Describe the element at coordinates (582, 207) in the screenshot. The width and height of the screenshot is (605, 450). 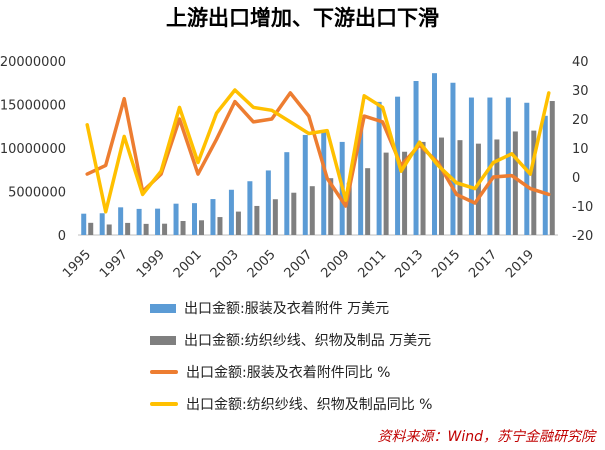
I see `right-axis-tick-label: -10` at that location.